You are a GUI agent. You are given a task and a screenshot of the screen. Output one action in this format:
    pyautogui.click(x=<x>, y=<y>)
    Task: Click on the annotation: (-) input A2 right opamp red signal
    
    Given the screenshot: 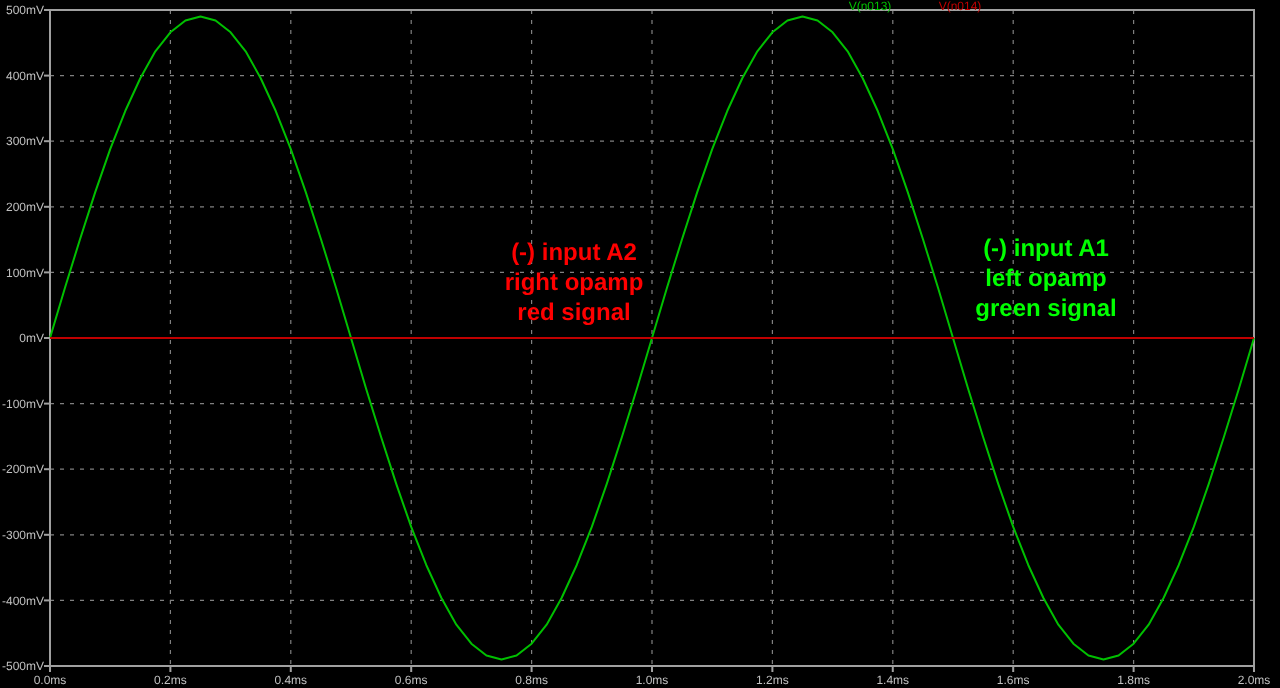 What is the action you would take?
    pyautogui.click(x=574, y=282)
    